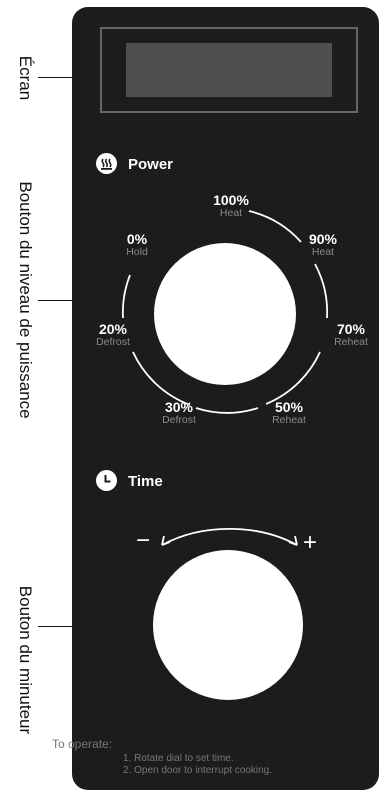 The height and width of the screenshot is (797, 387). What do you see at coordinates (310, 542) in the screenshot?
I see `time-plus-sign: +` at bounding box center [310, 542].